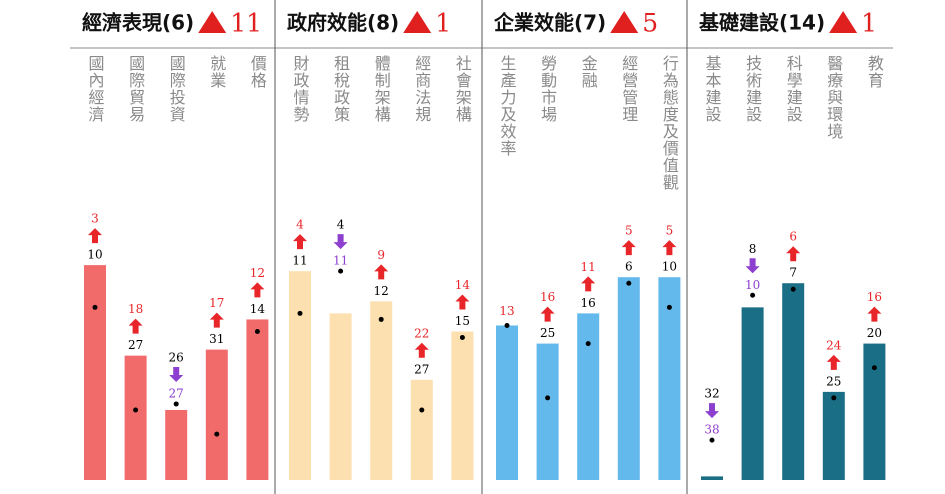 This screenshot has width=945, height=494. What do you see at coordinates (135, 89) in the screenshot?
I see `category-label: 國際貿易` at bounding box center [135, 89].